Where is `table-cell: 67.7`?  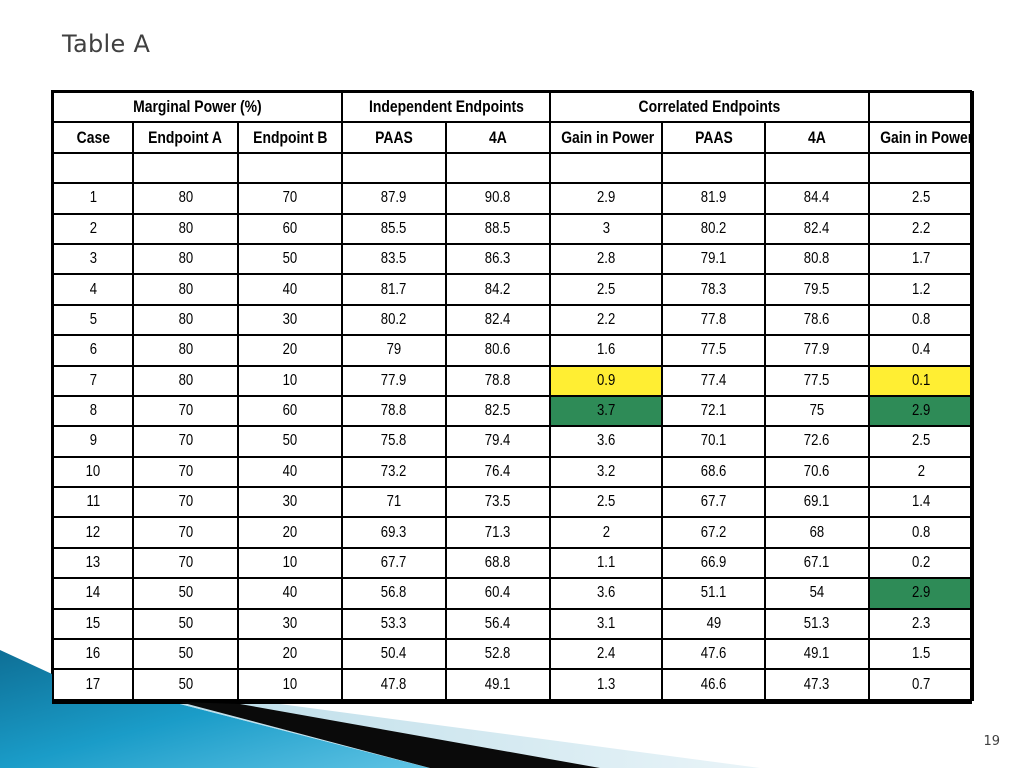
table-cell: 67.7 is located at coordinates (714, 502).